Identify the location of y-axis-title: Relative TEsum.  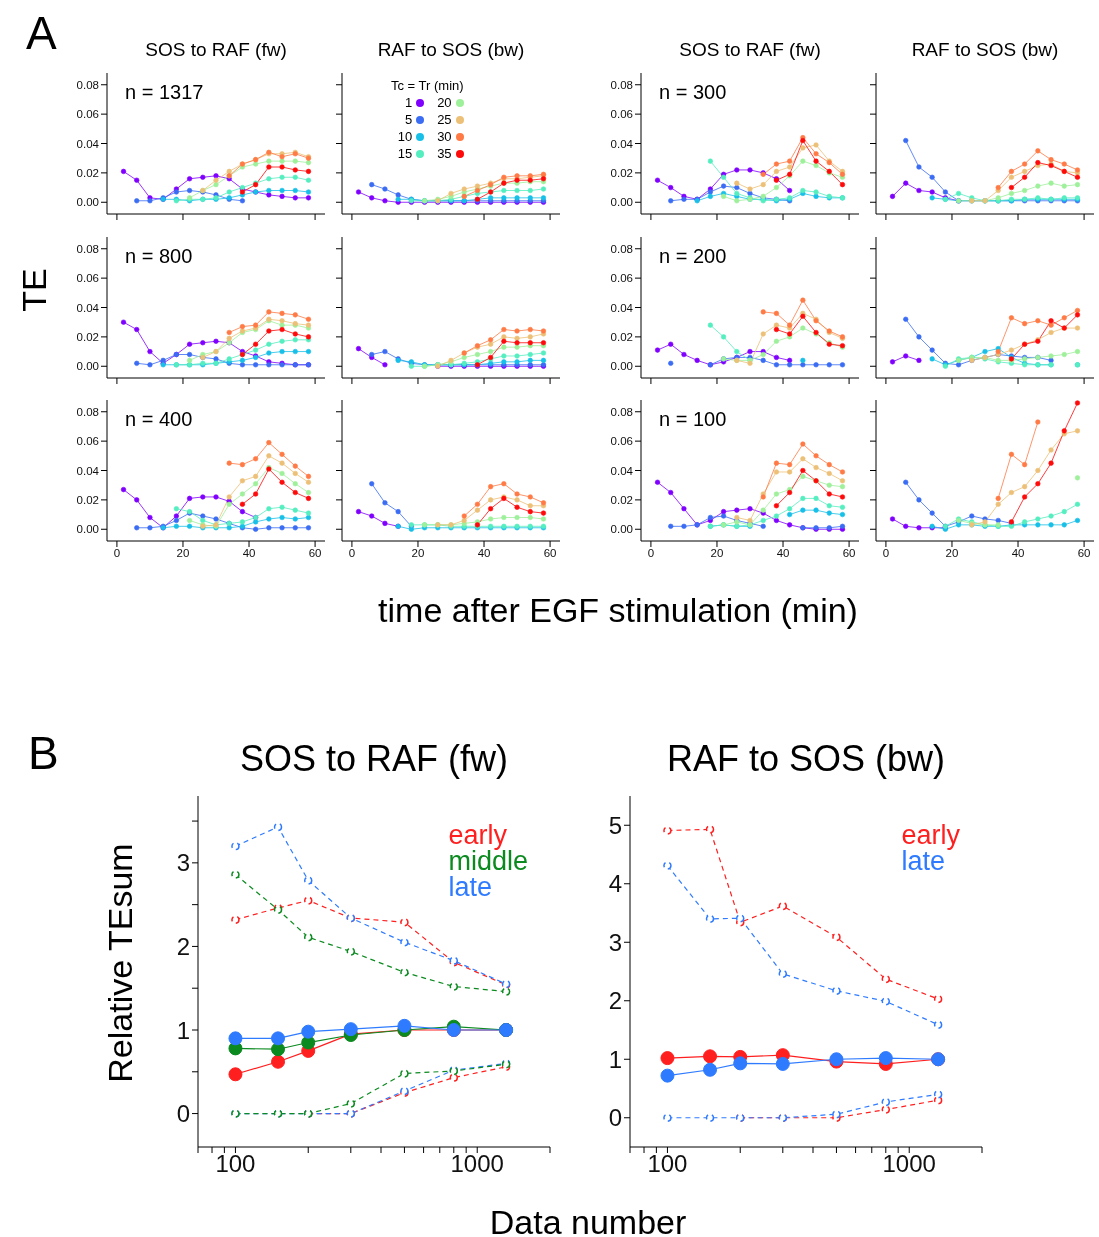
(120, 963).